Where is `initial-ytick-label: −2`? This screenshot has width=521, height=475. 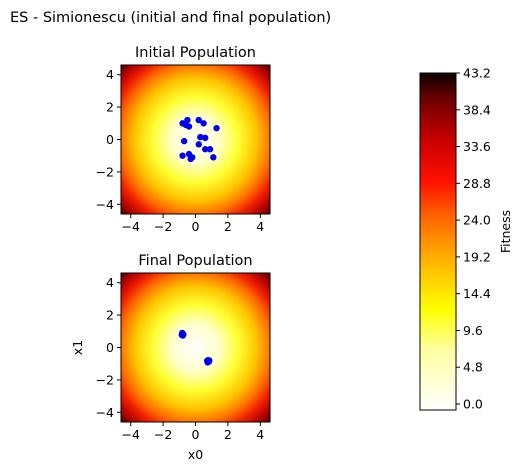 initial-ytick-label: −2 is located at coordinates (105, 171).